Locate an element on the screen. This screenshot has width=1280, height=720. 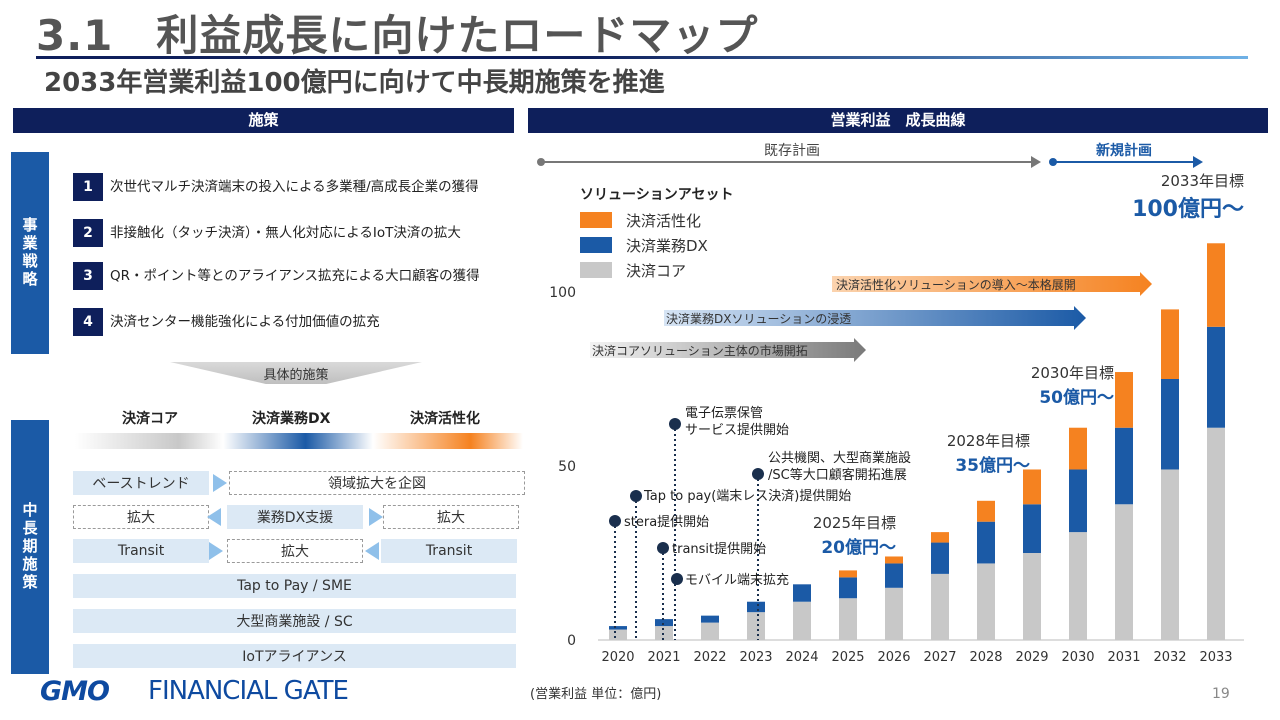
growth-arrow-label-2: 決済コアソリューション主体の市場開拓 is located at coordinates (700, 350).